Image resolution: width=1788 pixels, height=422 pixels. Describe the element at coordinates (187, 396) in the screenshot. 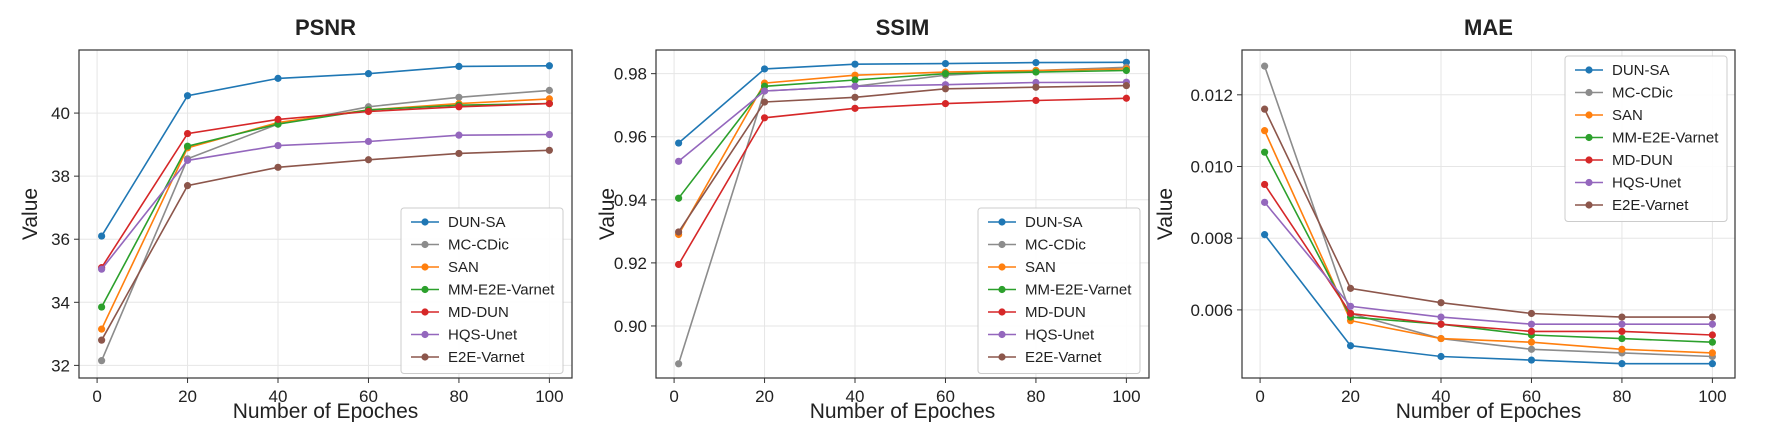

I see `x-tick-label: 20` at that location.